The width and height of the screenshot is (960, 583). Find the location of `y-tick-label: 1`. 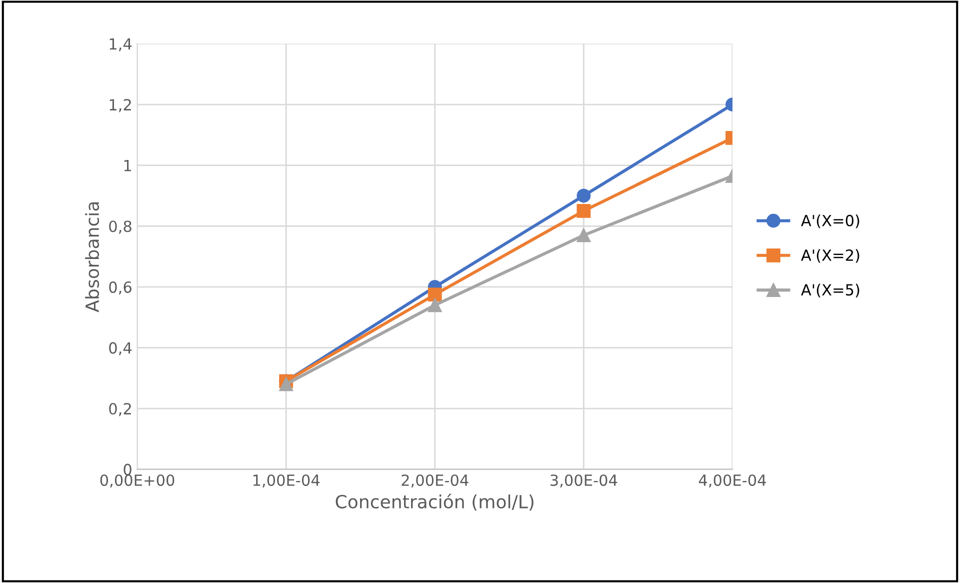

y-tick-label: 1 is located at coordinates (128, 166).